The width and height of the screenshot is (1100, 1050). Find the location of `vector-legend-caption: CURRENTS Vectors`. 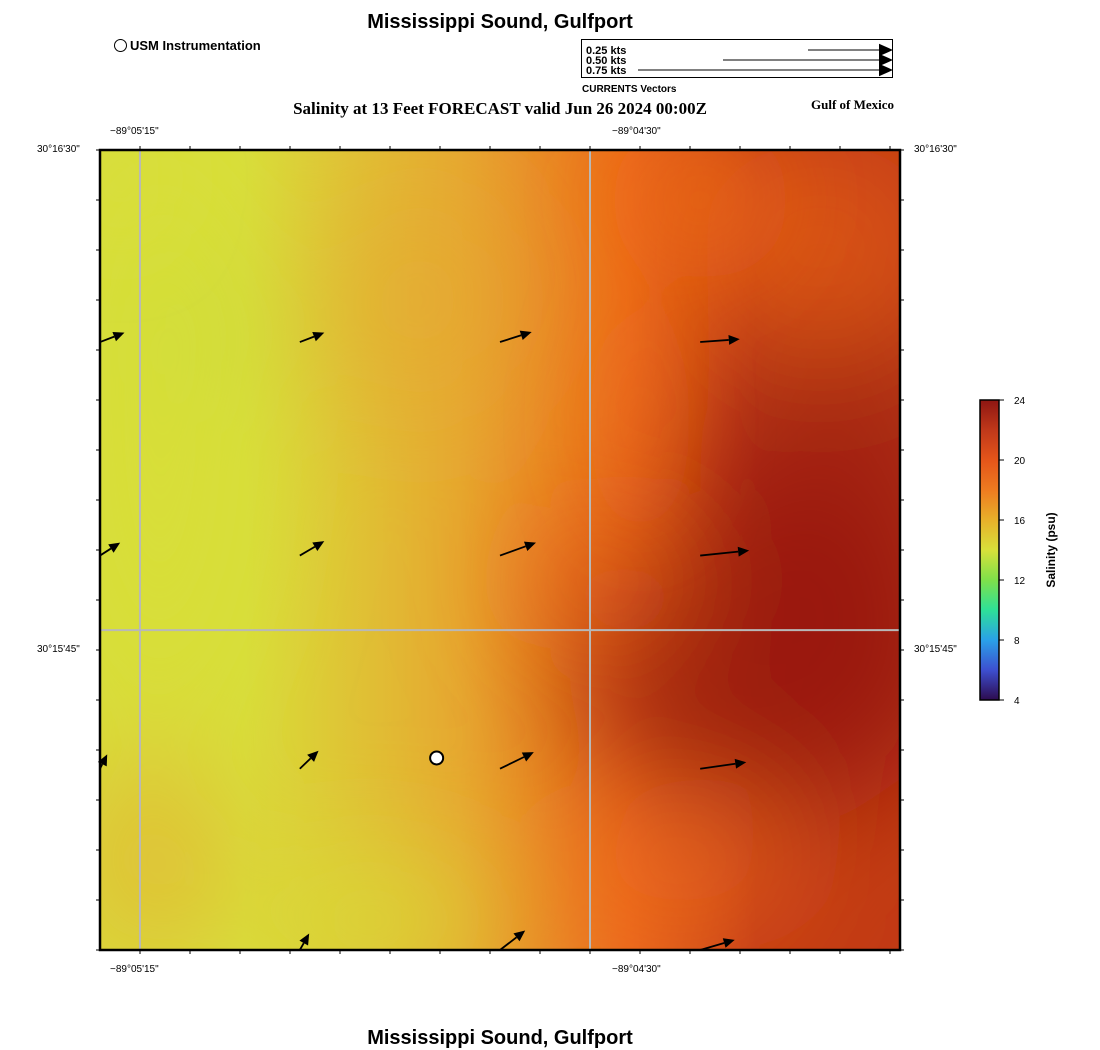

vector-legend-caption: CURRENTS Vectors is located at coordinates (629, 89).